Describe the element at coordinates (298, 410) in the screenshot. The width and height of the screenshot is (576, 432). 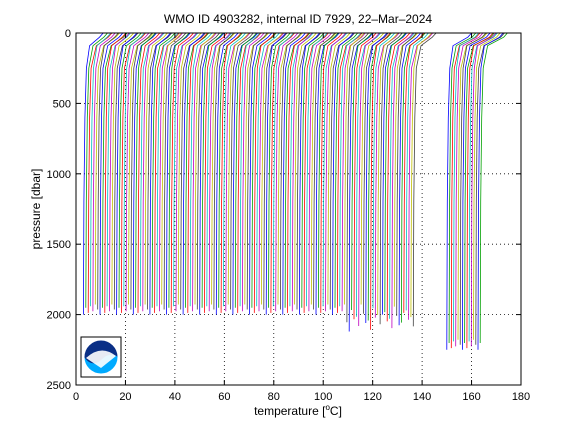
I see `x-axis-label: temperature [oC]` at that location.